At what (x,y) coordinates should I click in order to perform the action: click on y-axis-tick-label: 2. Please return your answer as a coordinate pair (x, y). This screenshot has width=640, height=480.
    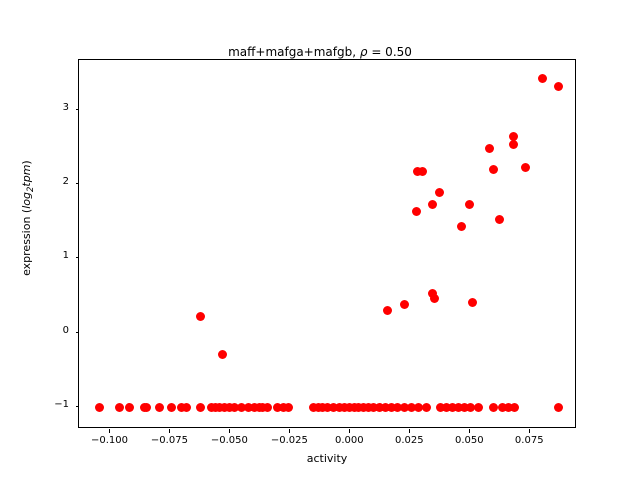
    Looking at the image, I should click on (65, 181).